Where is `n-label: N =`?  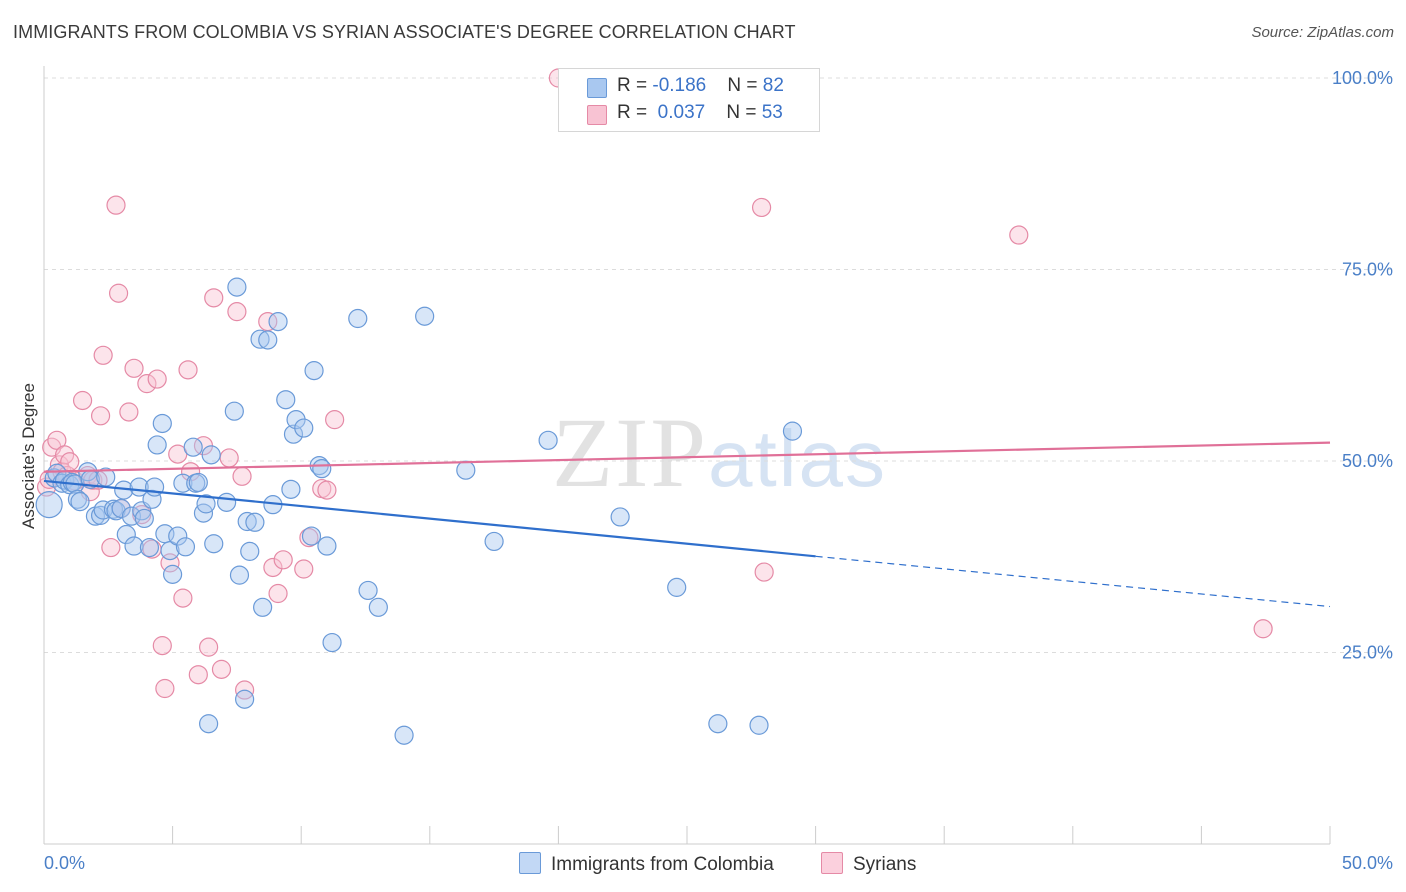
n-label: N = is located at coordinates (744, 112).